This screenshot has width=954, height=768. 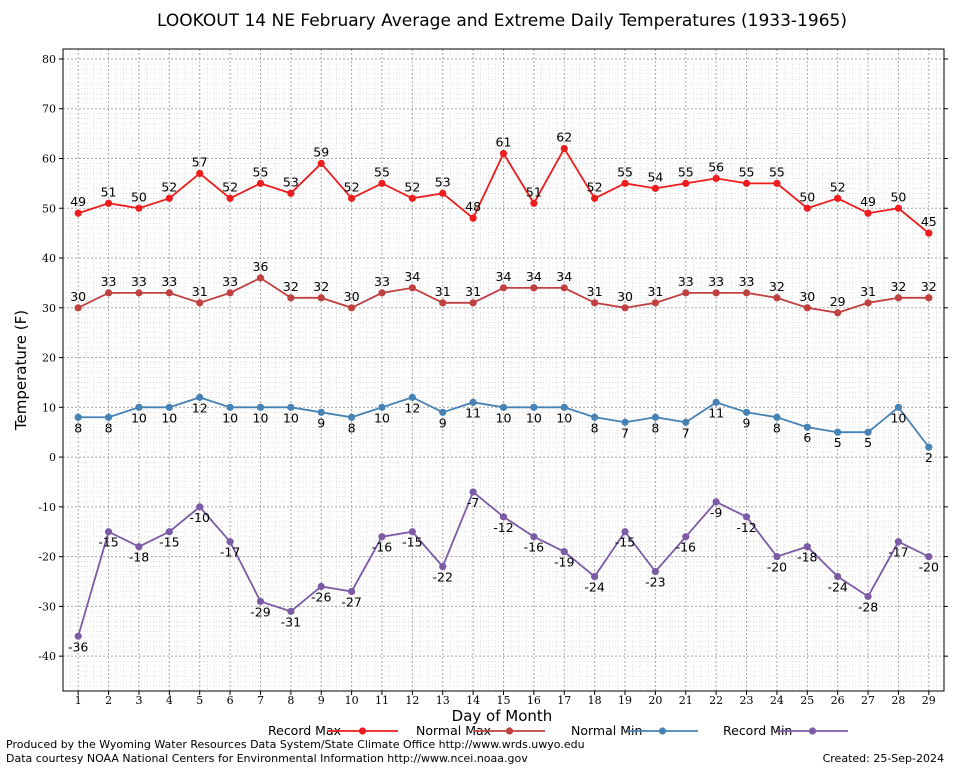 I want to click on x-tick-label: 16, so click(x=534, y=700).